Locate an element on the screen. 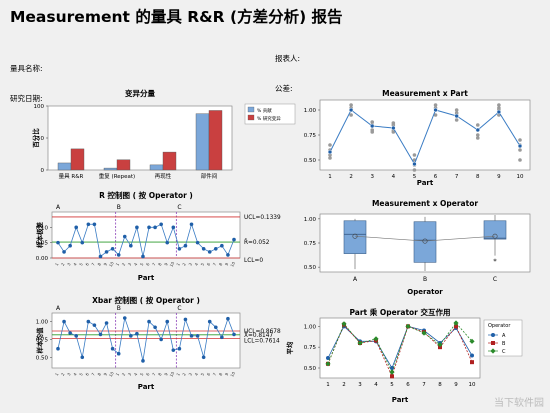 Image resolution: width=550 pixels, height=413 pixels. x-axis-label: Part is located at coordinates (425, 183).